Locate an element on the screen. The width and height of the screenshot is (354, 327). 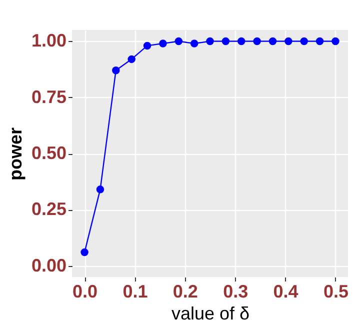
x-tick-label: 0.0 is located at coordinates (85, 292).